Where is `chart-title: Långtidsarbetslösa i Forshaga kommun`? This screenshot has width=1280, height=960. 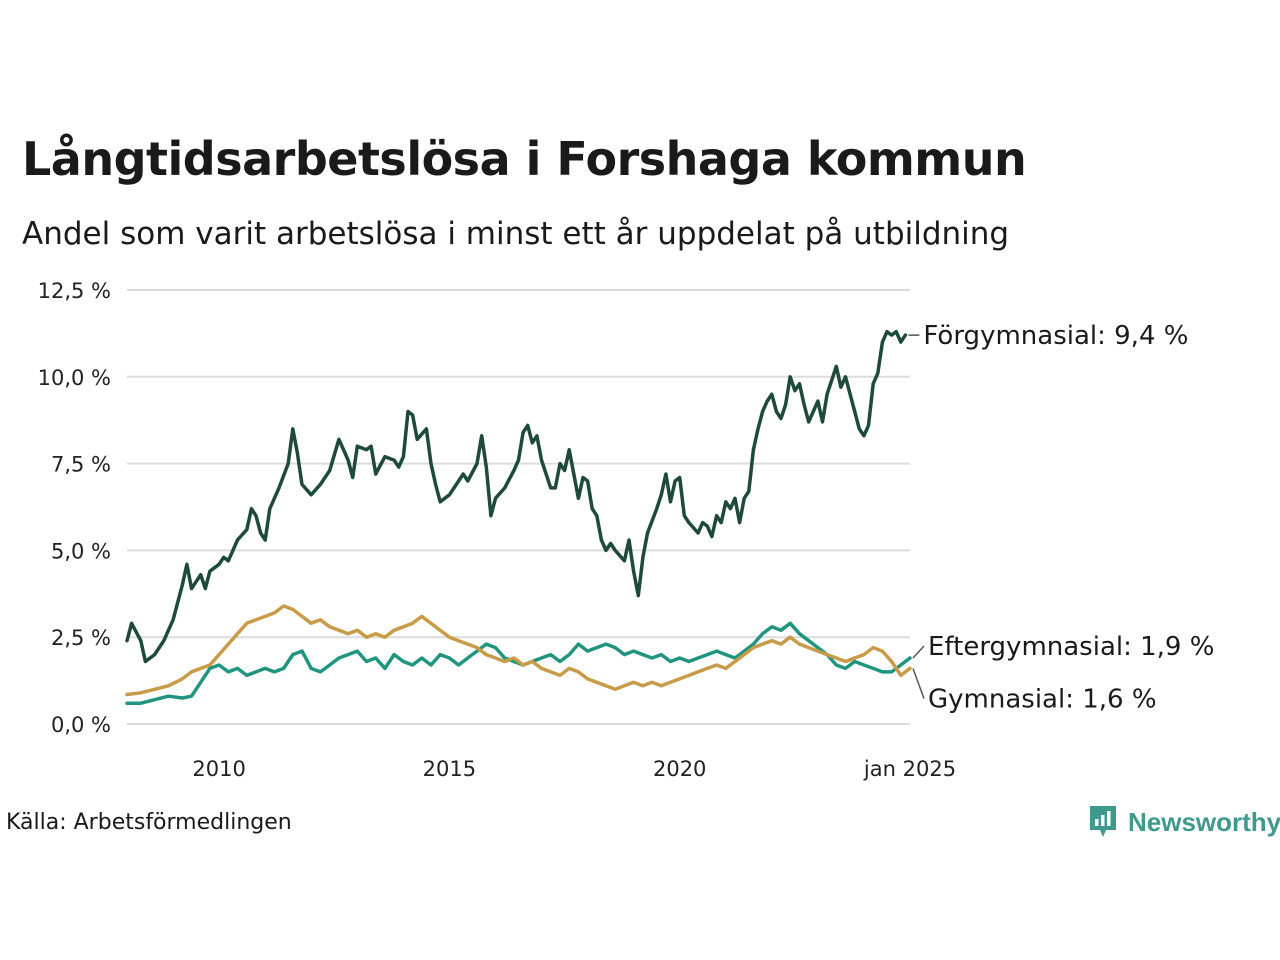 chart-title: Långtidsarbetslösa i Forshaga kommun is located at coordinates (524, 159).